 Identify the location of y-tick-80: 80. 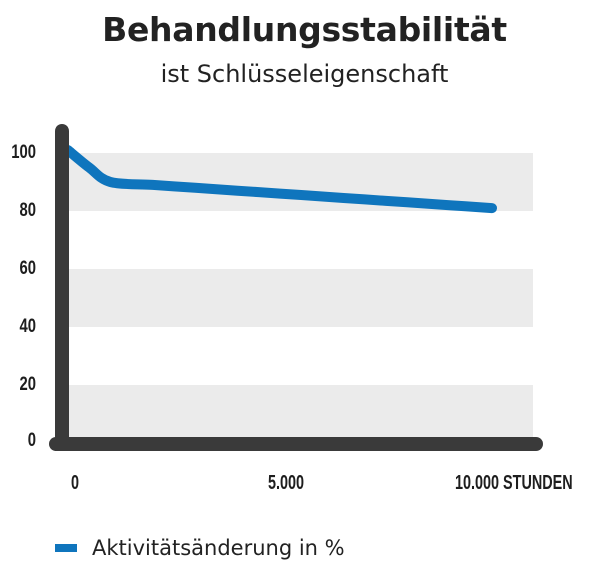
(27, 210).